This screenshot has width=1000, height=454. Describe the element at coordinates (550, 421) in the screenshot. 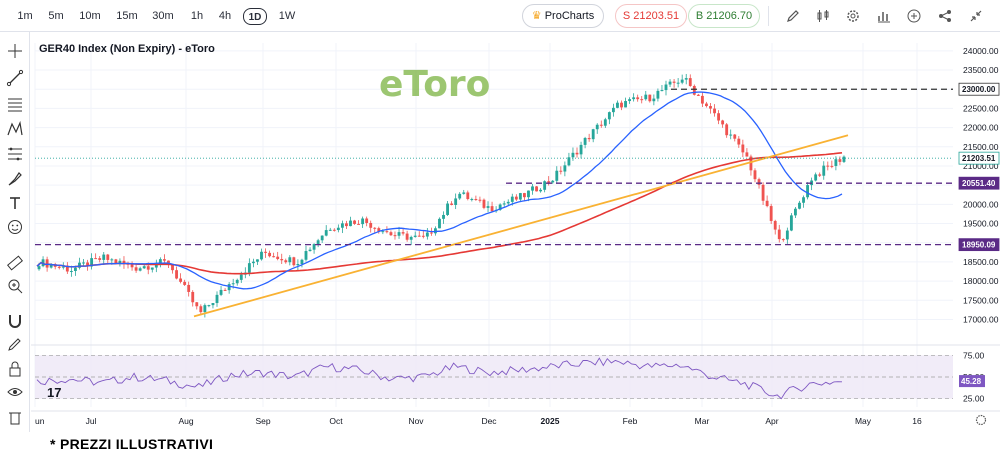

I see `x-tick-label: 2025` at that location.